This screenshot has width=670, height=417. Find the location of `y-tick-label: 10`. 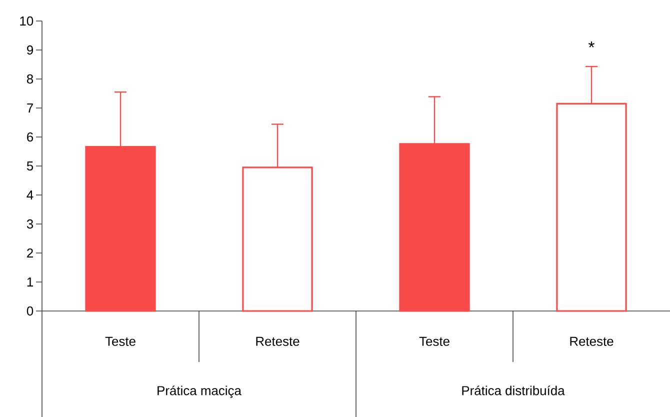

y-tick-label: 10 is located at coordinates (27, 21).